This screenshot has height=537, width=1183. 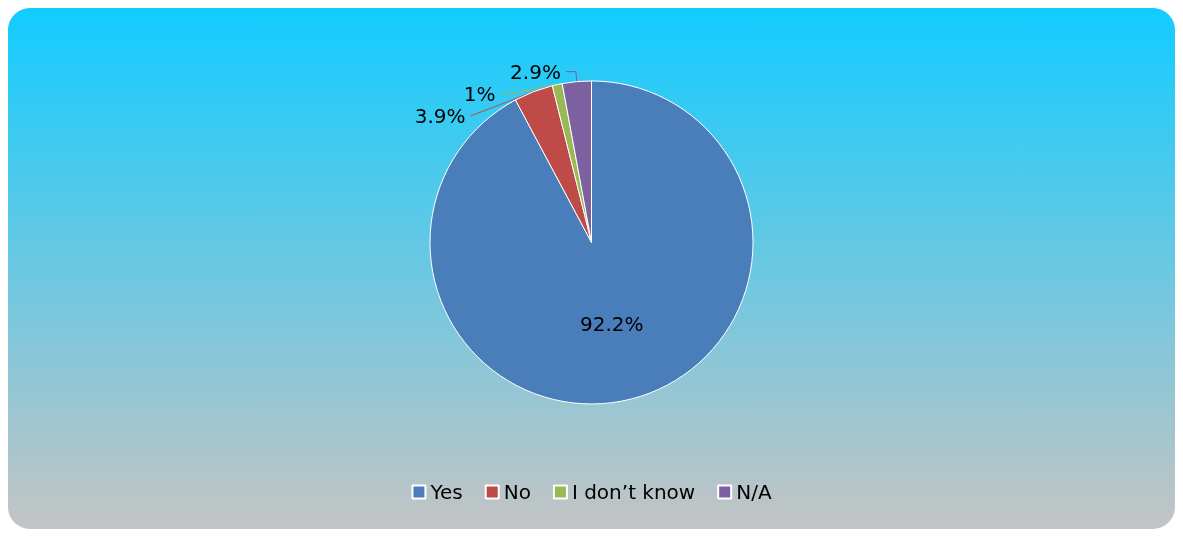 I want to click on legend-label: Yes, so click(x=446, y=492).